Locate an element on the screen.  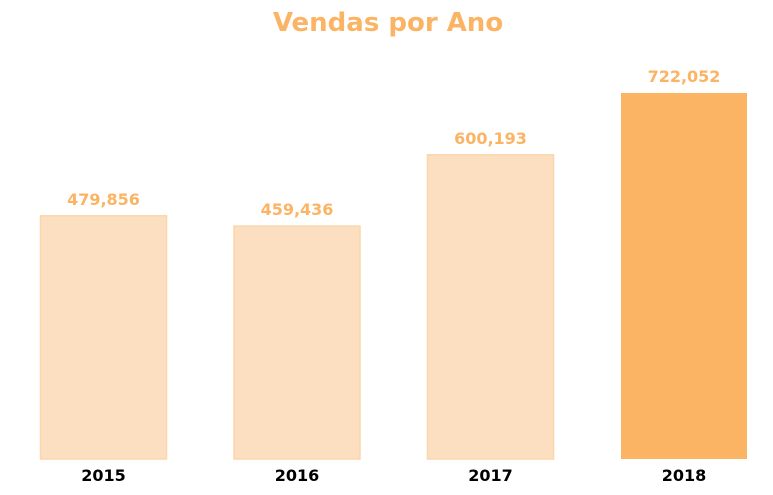
bar-2017 is located at coordinates (490, 307).